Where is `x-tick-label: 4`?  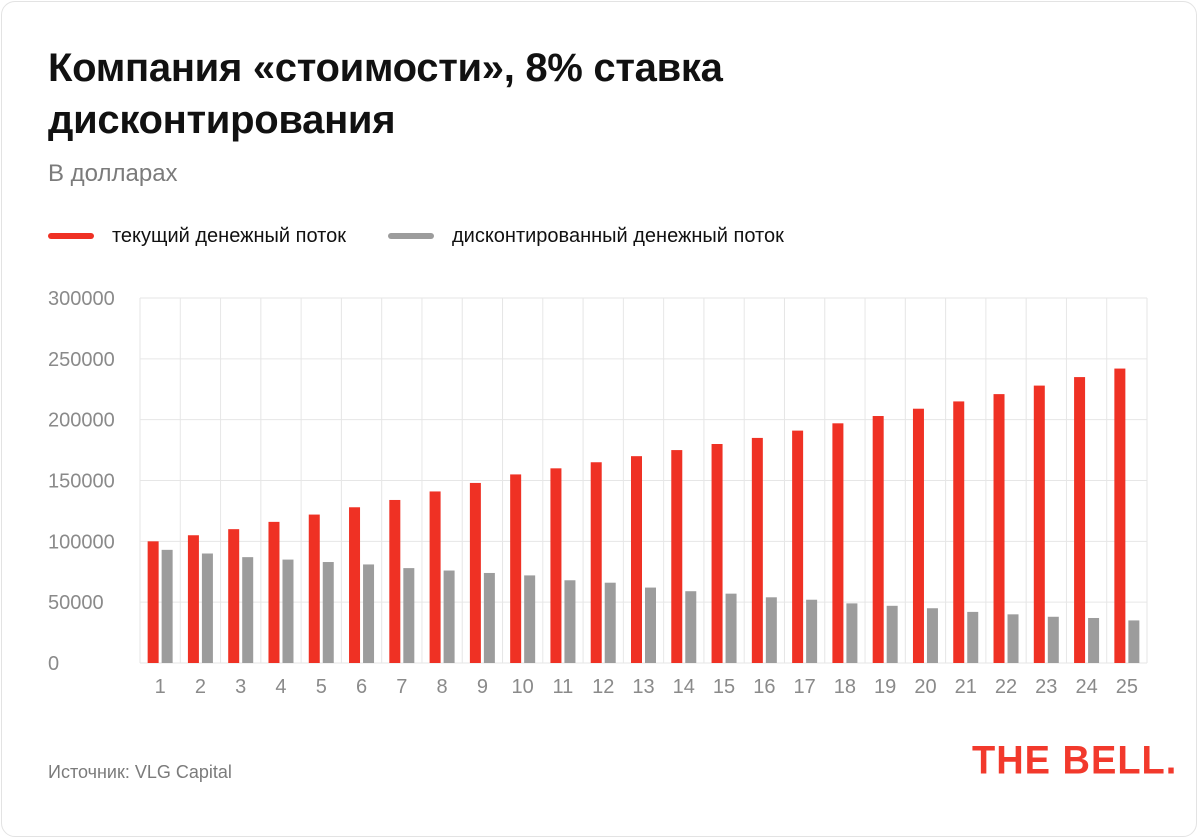
x-tick-label: 4 is located at coordinates (280, 687).